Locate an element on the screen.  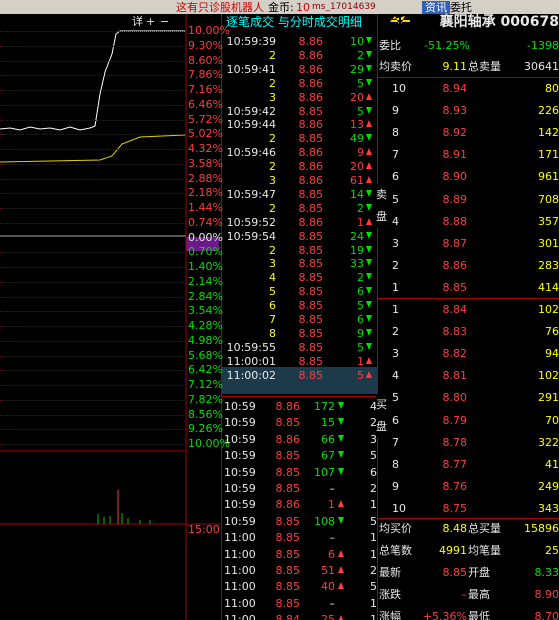
tick-time: 10:59:39 is located at coordinates (251, 41).